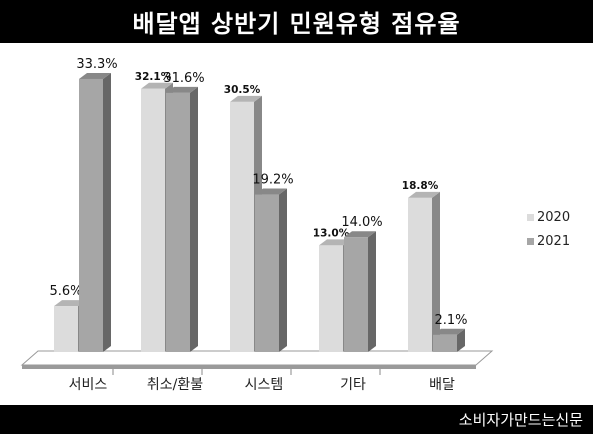  What do you see at coordinates (554, 241) in the screenshot?
I see `legend-label-2021: 2021` at bounding box center [554, 241].